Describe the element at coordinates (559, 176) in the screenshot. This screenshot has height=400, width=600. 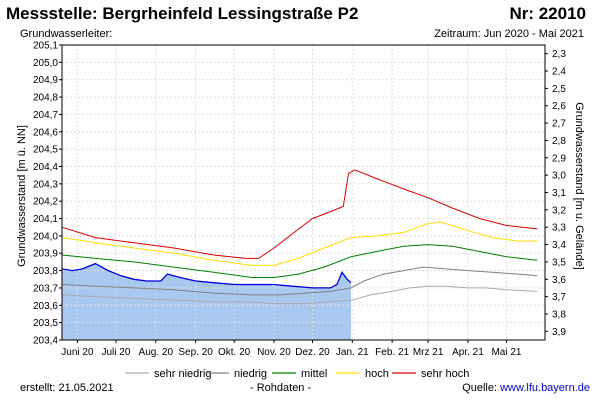
I see `y-tick-label-right: 3,0` at that location.